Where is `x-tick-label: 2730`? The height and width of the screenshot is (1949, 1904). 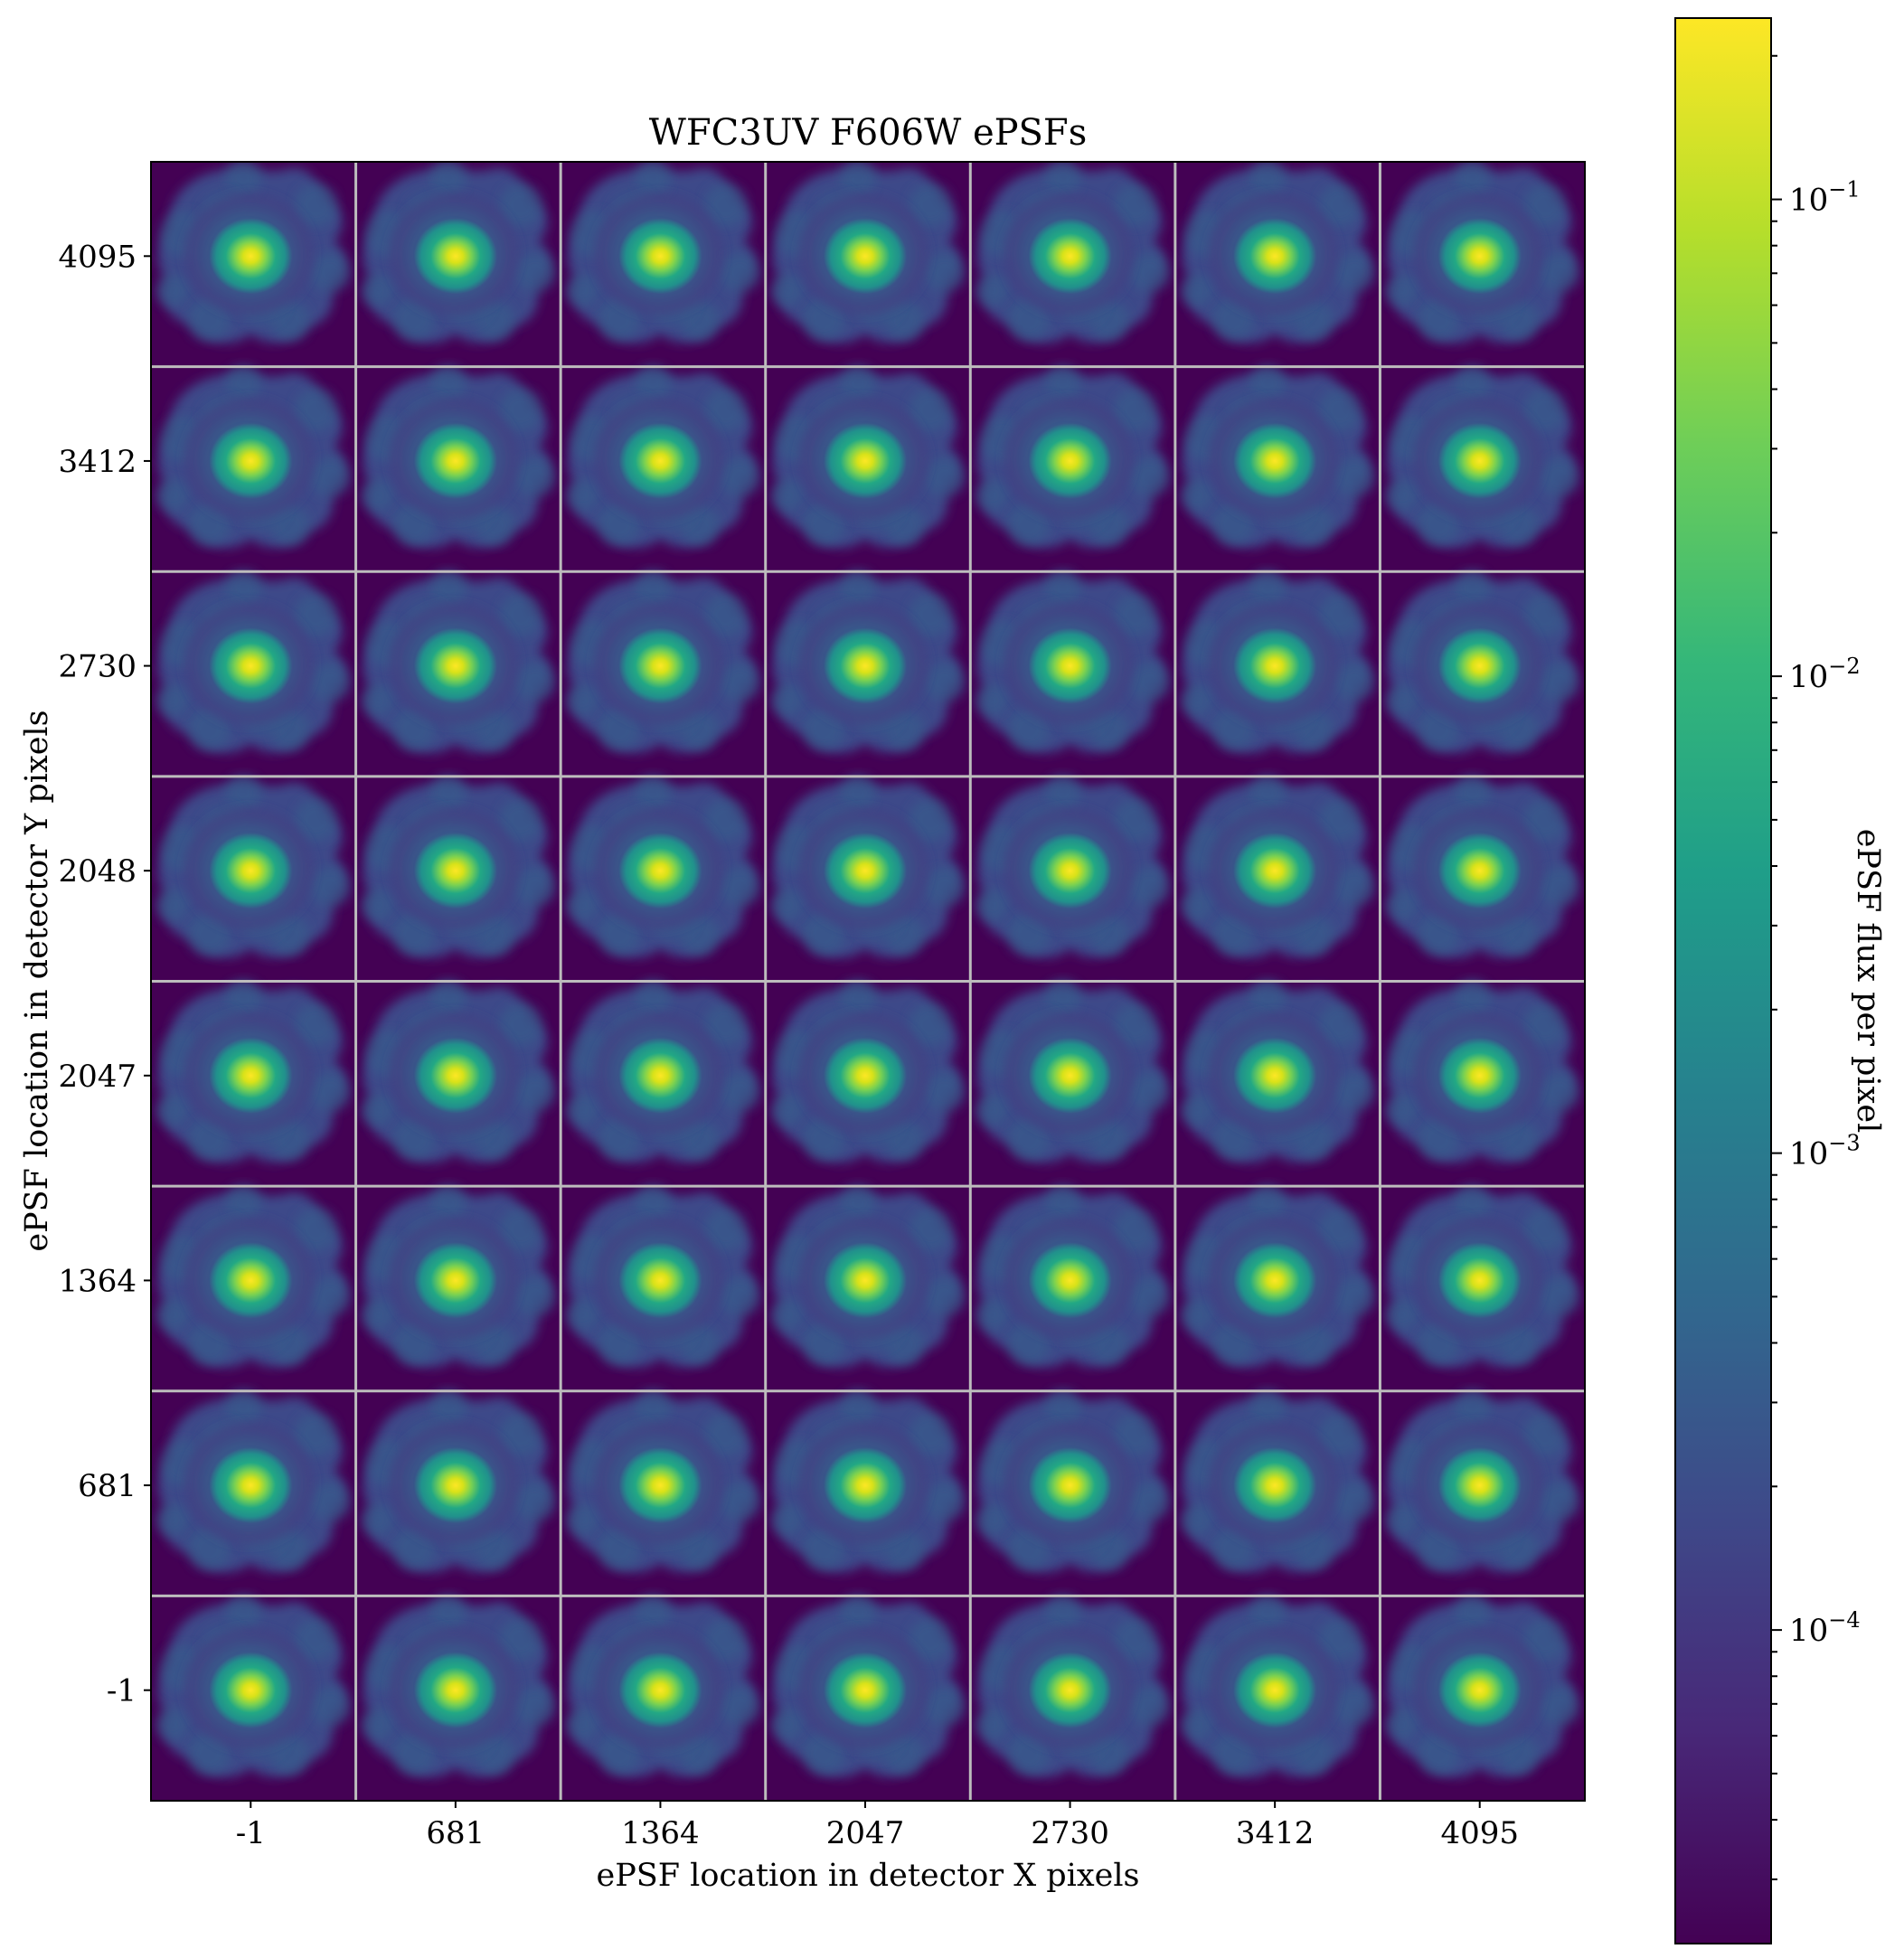
x-tick-label: 2730 is located at coordinates (1070, 1833).